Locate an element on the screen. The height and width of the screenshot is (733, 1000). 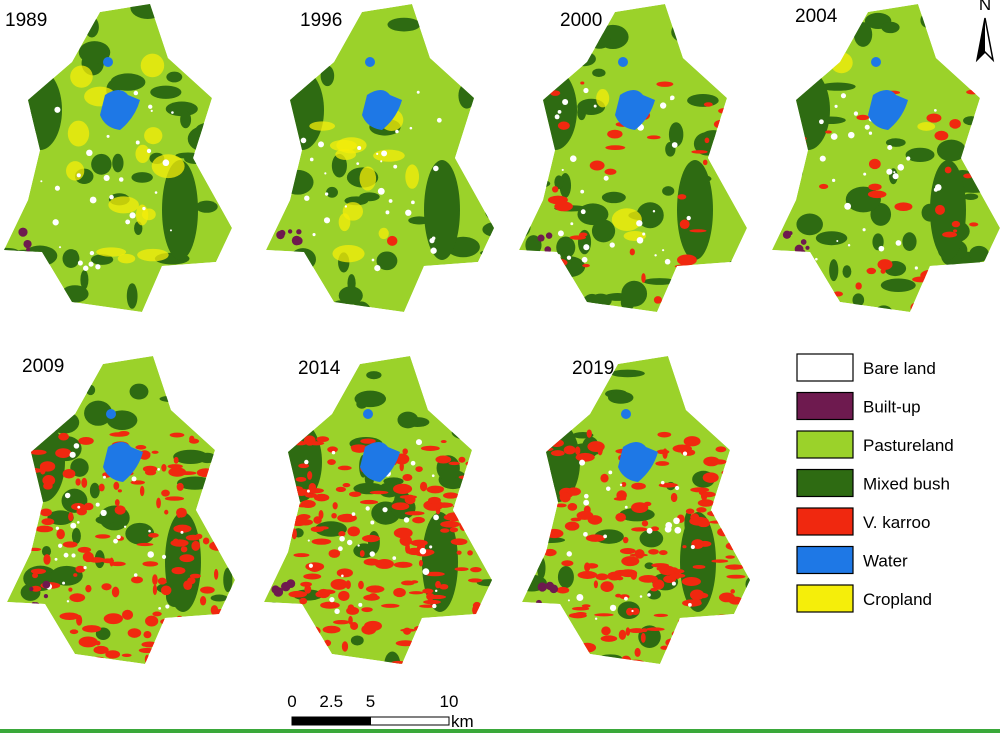
year-label: 1989 is located at coordinates (26, 20).